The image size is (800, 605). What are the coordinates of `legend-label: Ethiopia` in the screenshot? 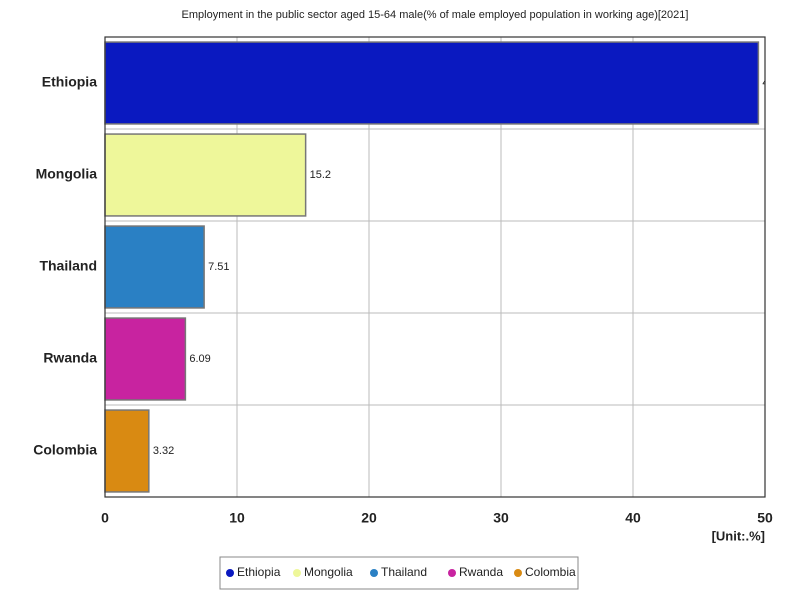 It's located at (259, 572).